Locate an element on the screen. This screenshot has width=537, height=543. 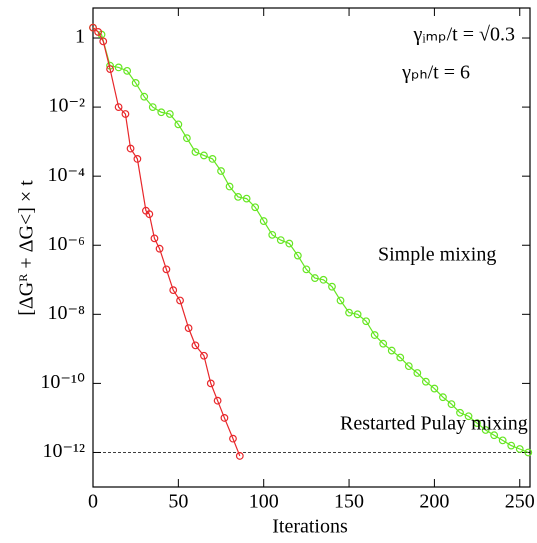
series-label: Restarted Pulay mixing is located at coordinates (434, 424).